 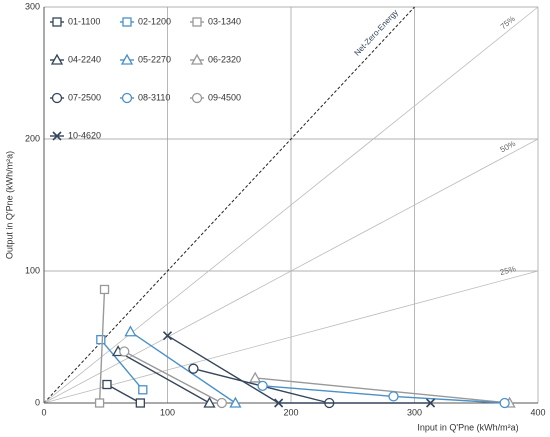 I want to click on y-tick-label: 200, so click(x=32, y=138).